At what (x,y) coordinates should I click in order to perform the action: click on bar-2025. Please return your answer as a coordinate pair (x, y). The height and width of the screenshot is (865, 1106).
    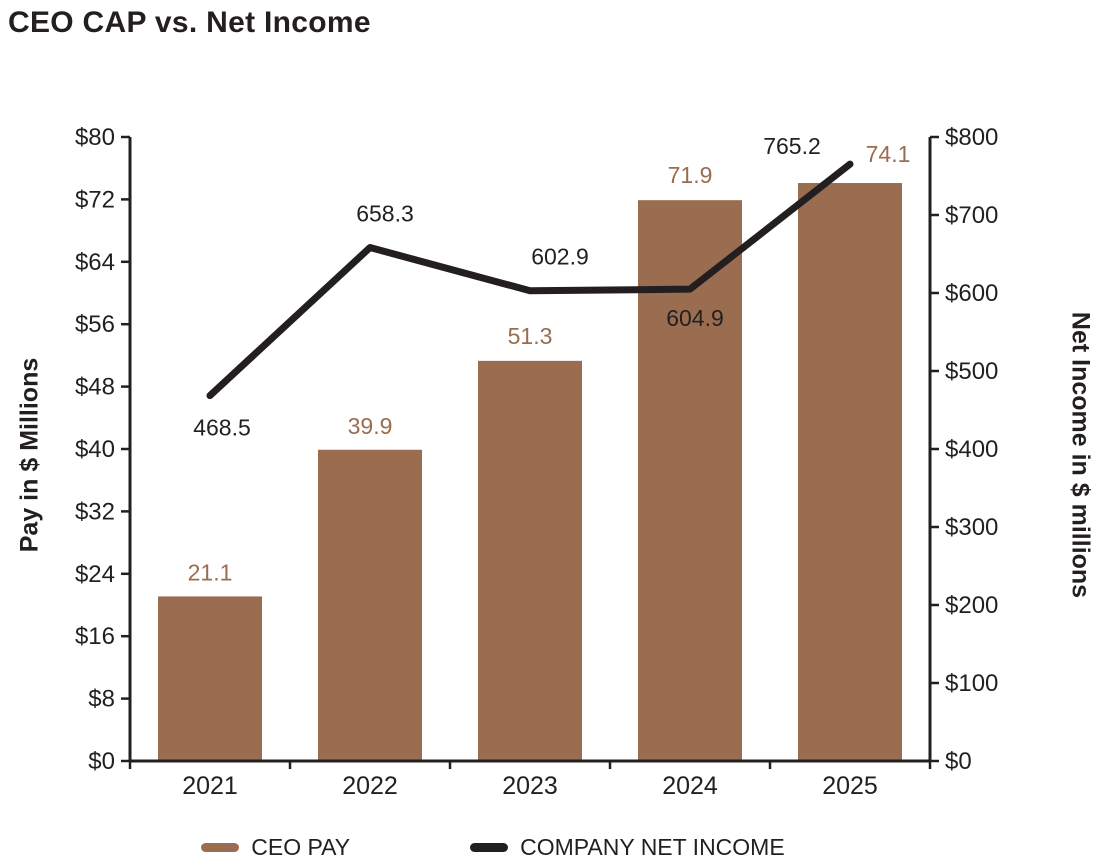
    Looking at the image, I should click on (850, 472).